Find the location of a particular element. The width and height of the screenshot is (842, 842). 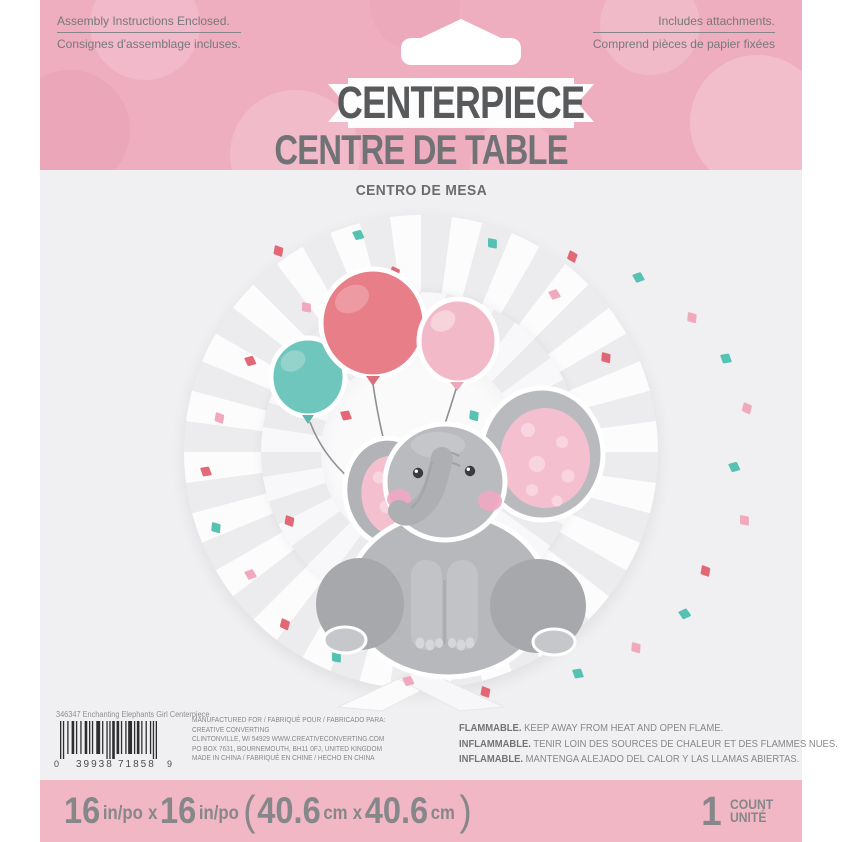

assembly-note-fr: Consignes d'assemblage incluses. is located at coordinates (149, 44).